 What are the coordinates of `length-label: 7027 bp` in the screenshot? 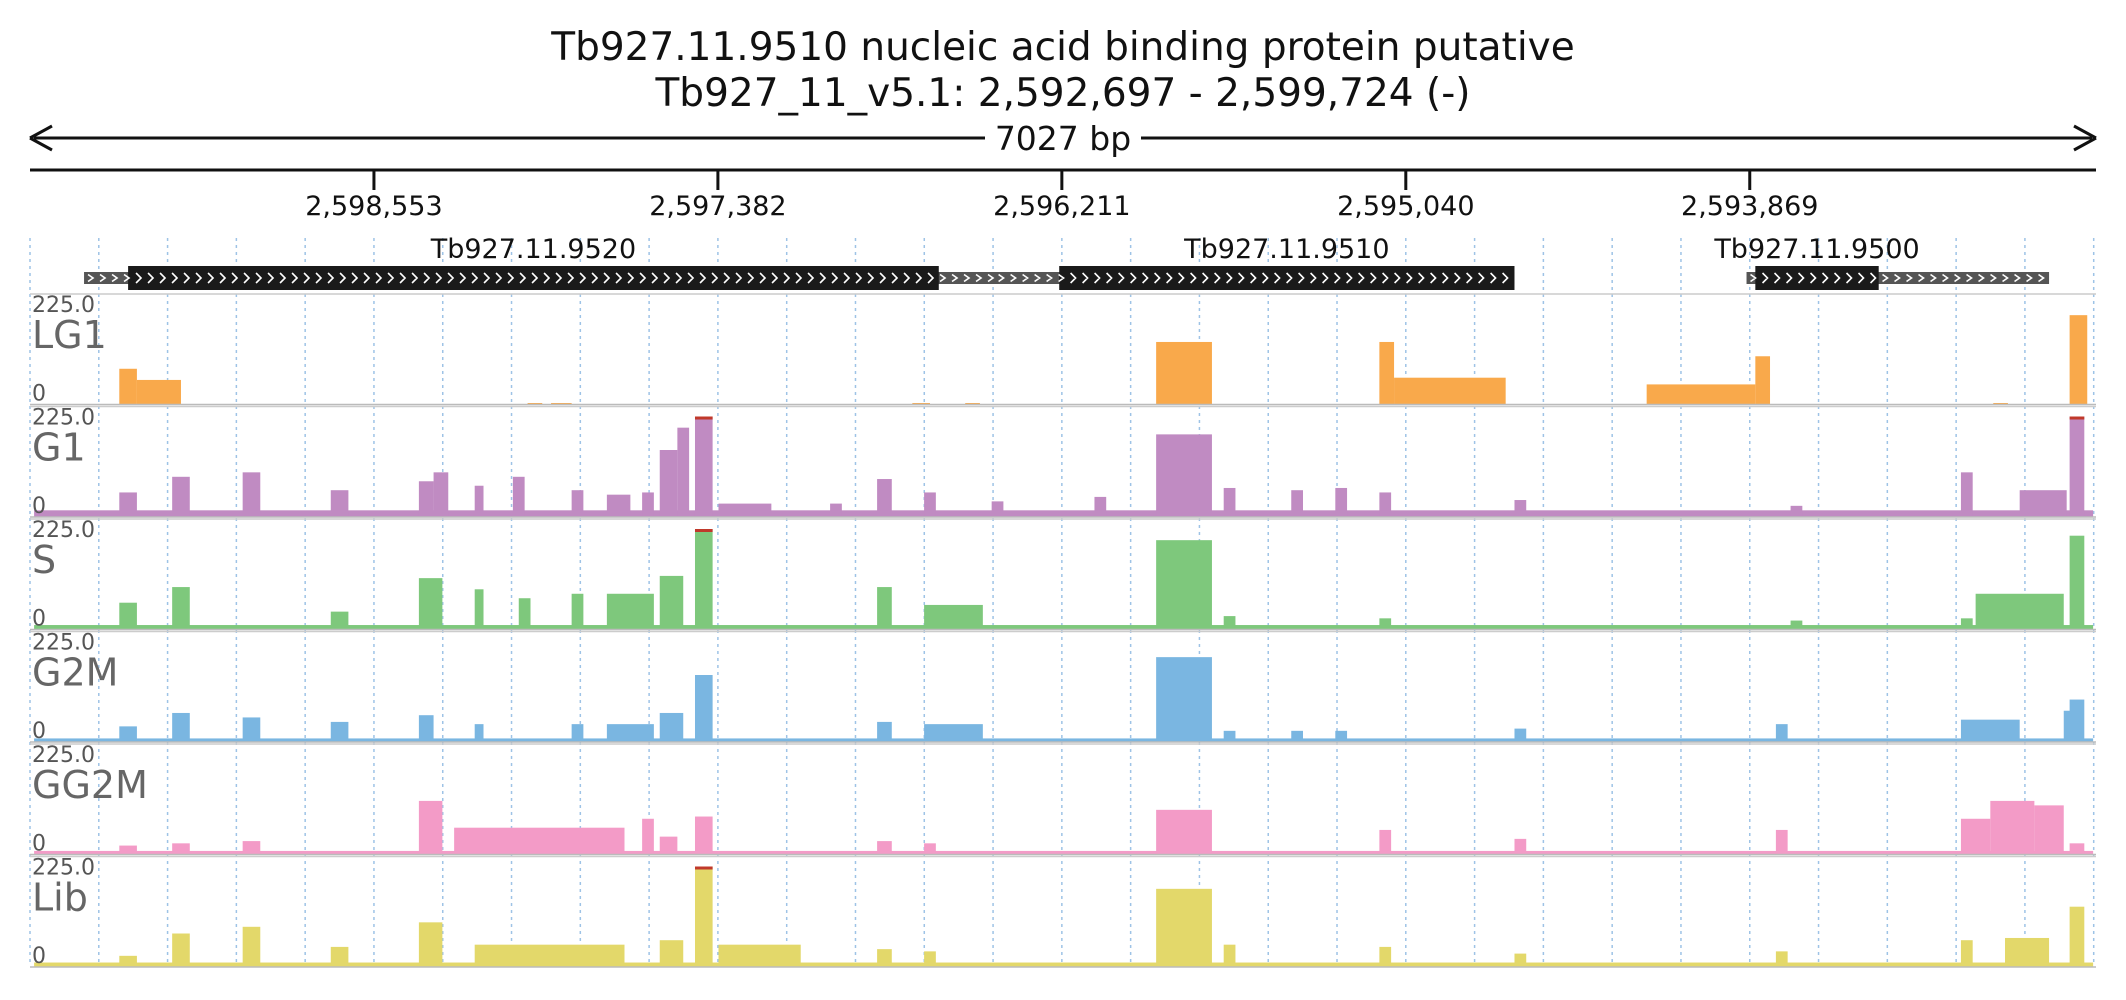 It's located at (1063, 138).